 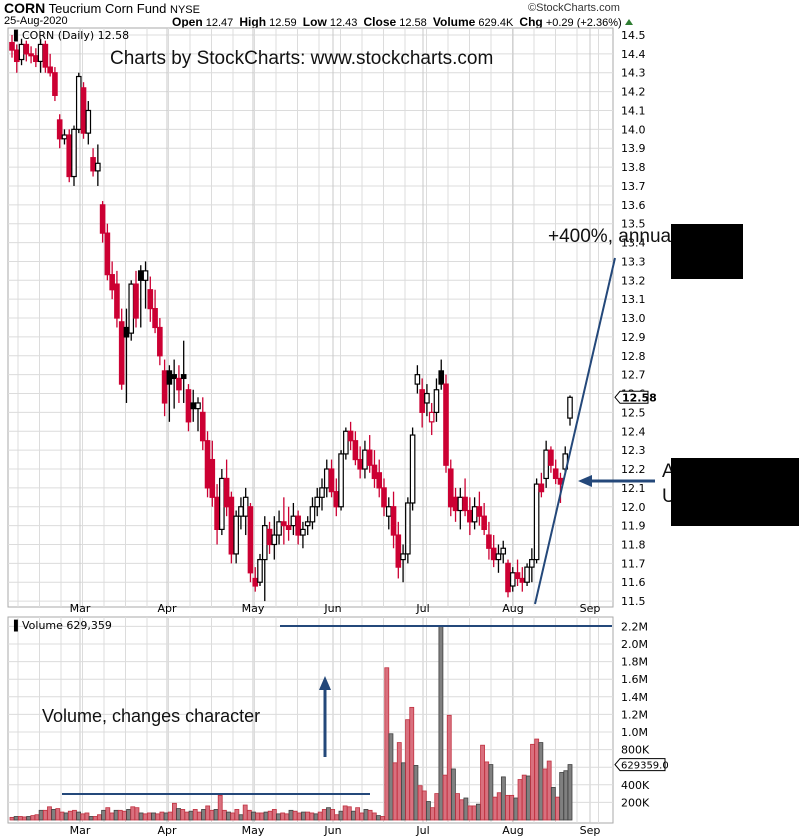 What do you see at coordinates (219, 23) in the screenshot?
I see `open-value: 12.47` at bounding box center [219, 23].